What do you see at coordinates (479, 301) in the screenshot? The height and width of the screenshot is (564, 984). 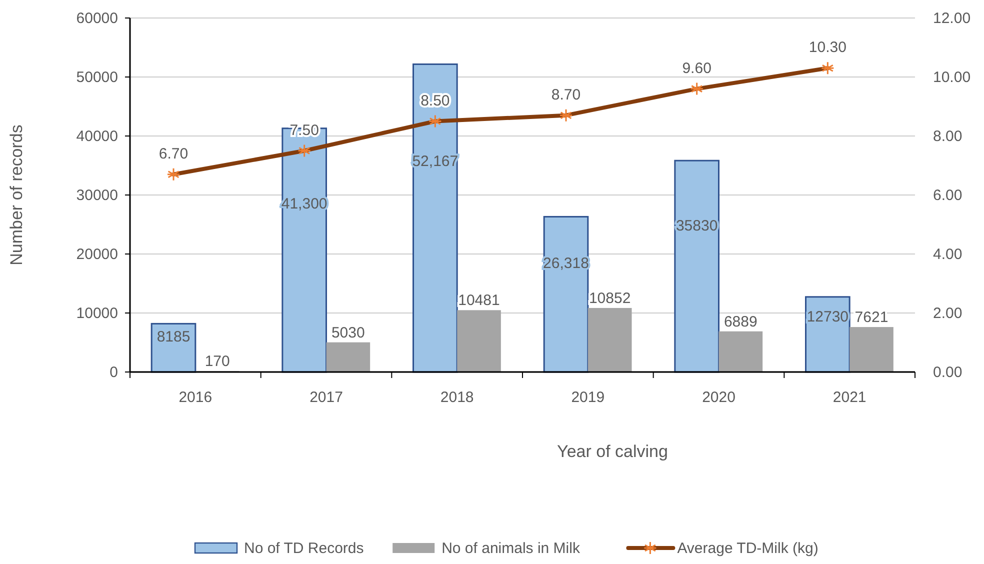 I see `data-label: 10481` at bounding box center [479, 301].